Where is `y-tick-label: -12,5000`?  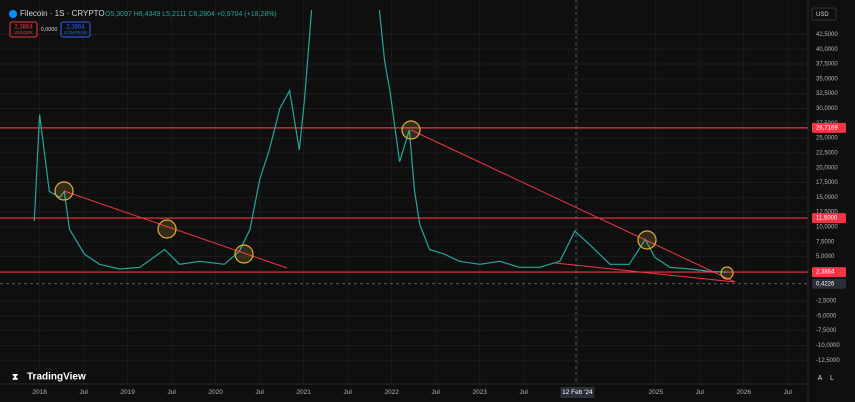 y-tick-label: -12,5000 is located at coordinates (828, 361).